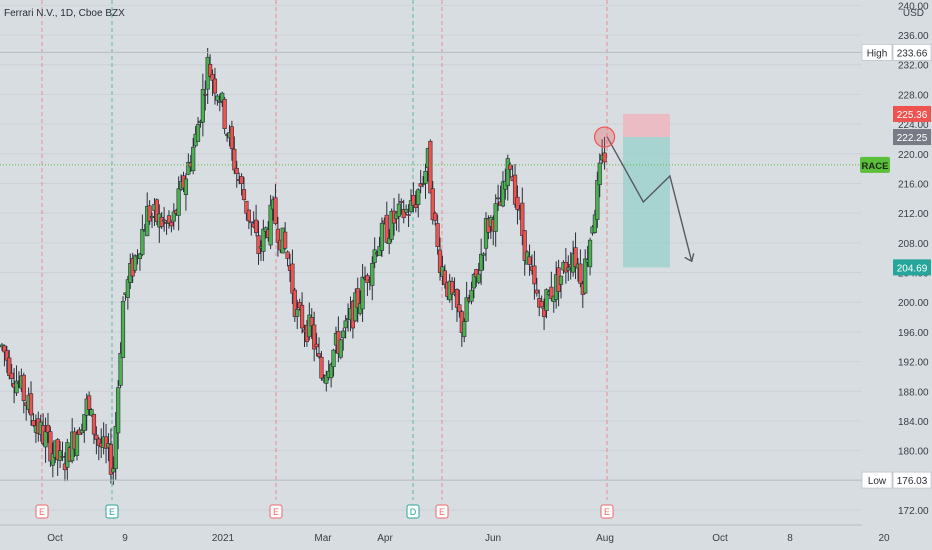  Describe the element at coordinates (646, 202) in the screenshot. I see `take-profit-zone` at that location.